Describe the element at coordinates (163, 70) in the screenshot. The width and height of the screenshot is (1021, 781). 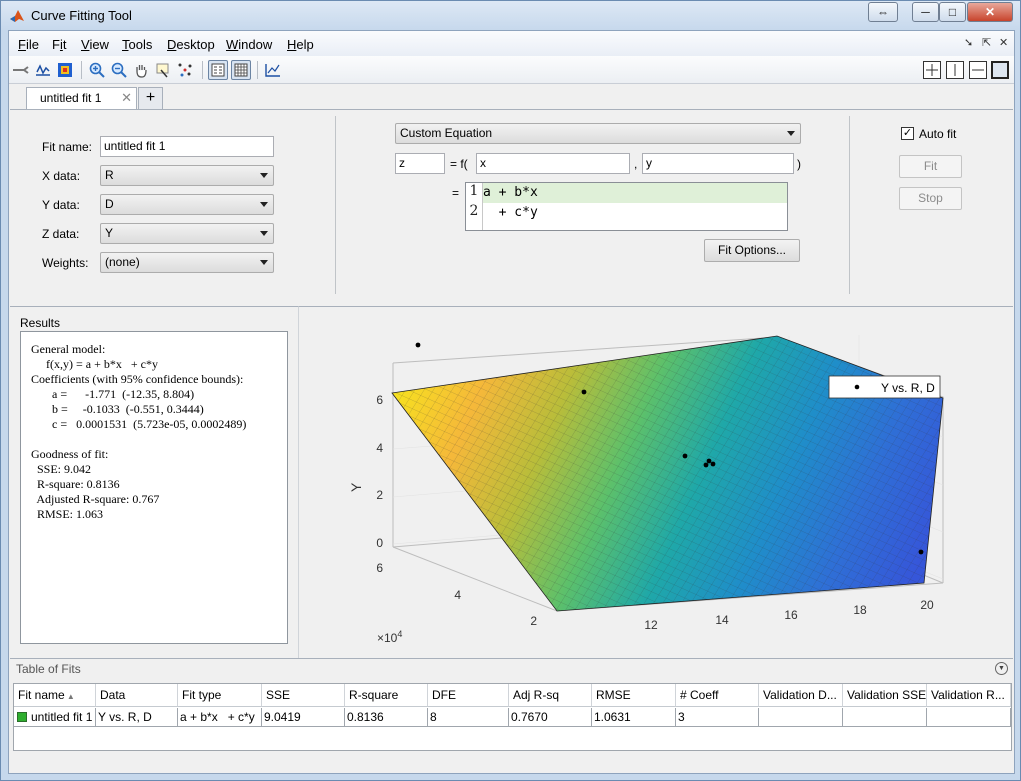
I see `data-cursor-icon` at that location.